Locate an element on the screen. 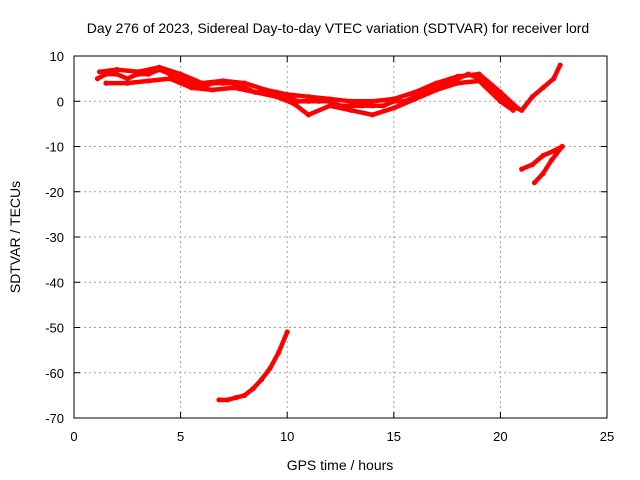 Image resolution: width=640 pixels, height=480 pixels. x-tick-label: 5 is located at coordinates (180, 436).